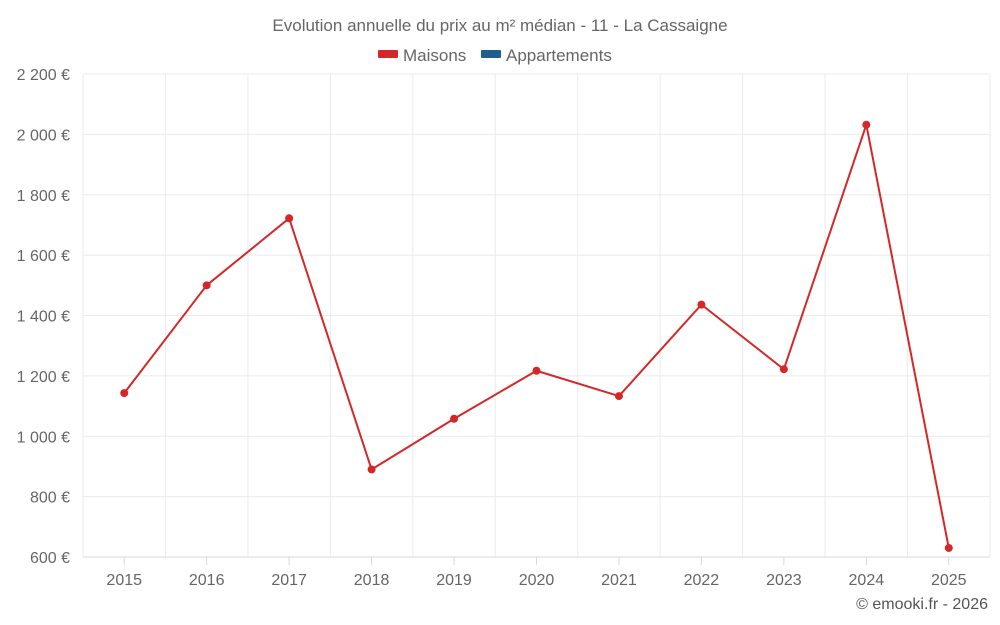 The height and width of the screenshot is (625, 1000). I want to click on x-tick-label: 2017, so click(289, 580).